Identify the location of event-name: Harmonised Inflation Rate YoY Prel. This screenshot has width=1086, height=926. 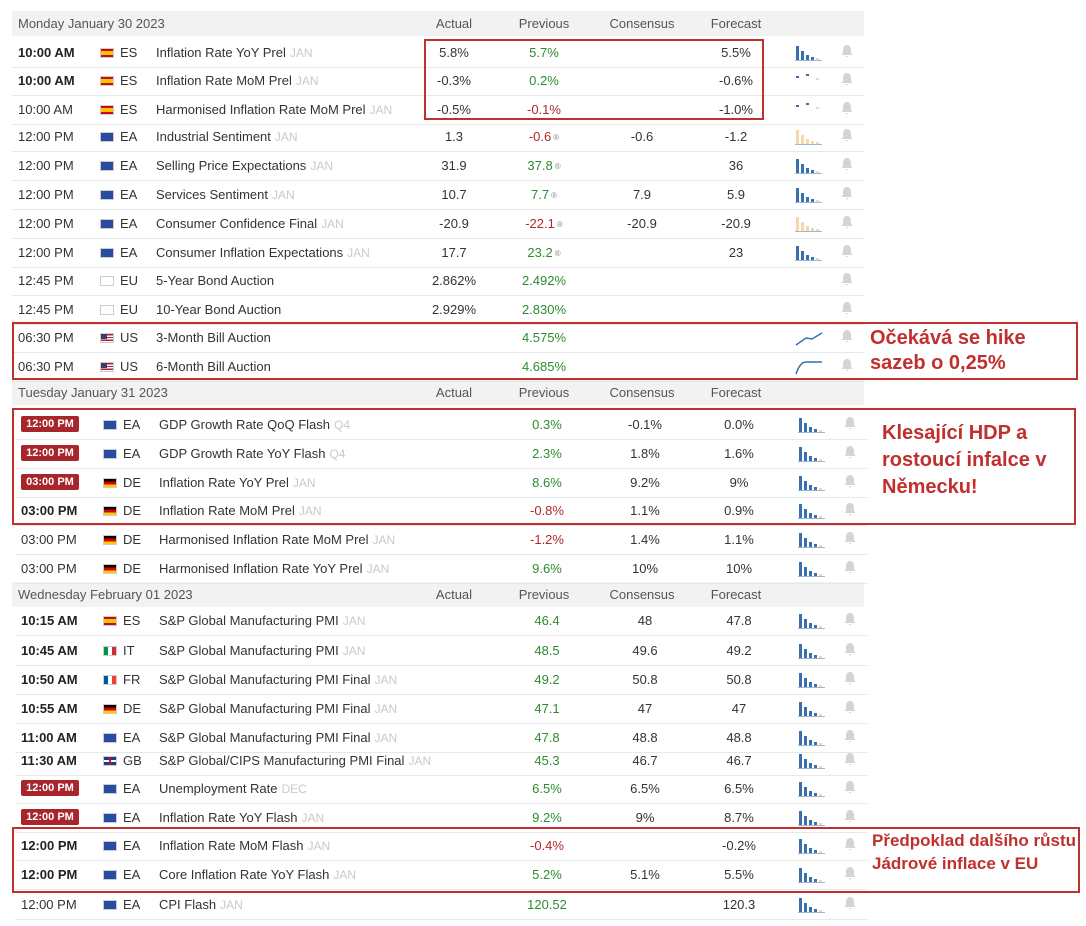
(261, 568).